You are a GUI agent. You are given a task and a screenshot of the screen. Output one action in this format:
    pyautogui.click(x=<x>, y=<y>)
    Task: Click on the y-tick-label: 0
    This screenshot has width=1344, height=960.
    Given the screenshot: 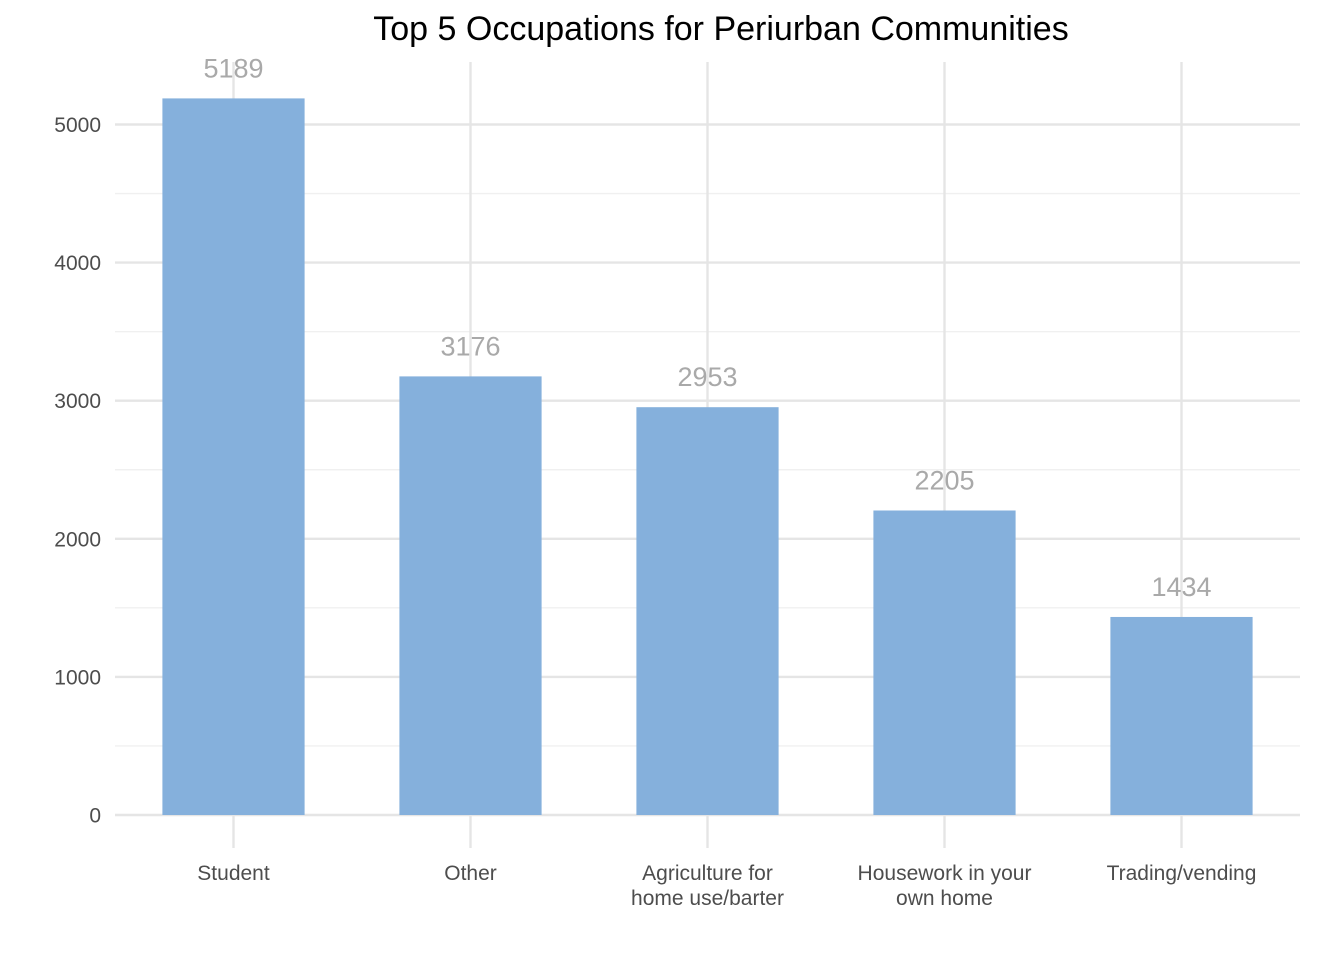 What is the action you would take?
    pyautogui.click(x=95, y=816)
    